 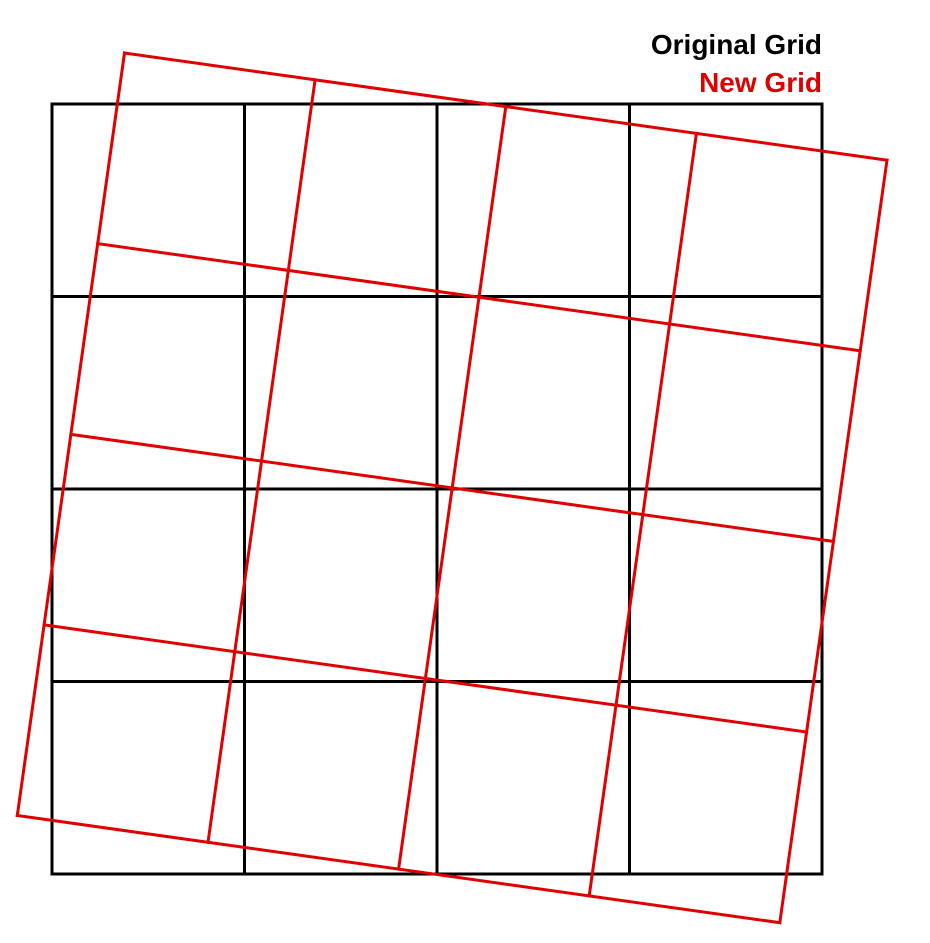 What do you see at coordinates (736, 64) in the screenshot?
I see `legend: Original Grid New Grid` at bounding box center [736, 64].